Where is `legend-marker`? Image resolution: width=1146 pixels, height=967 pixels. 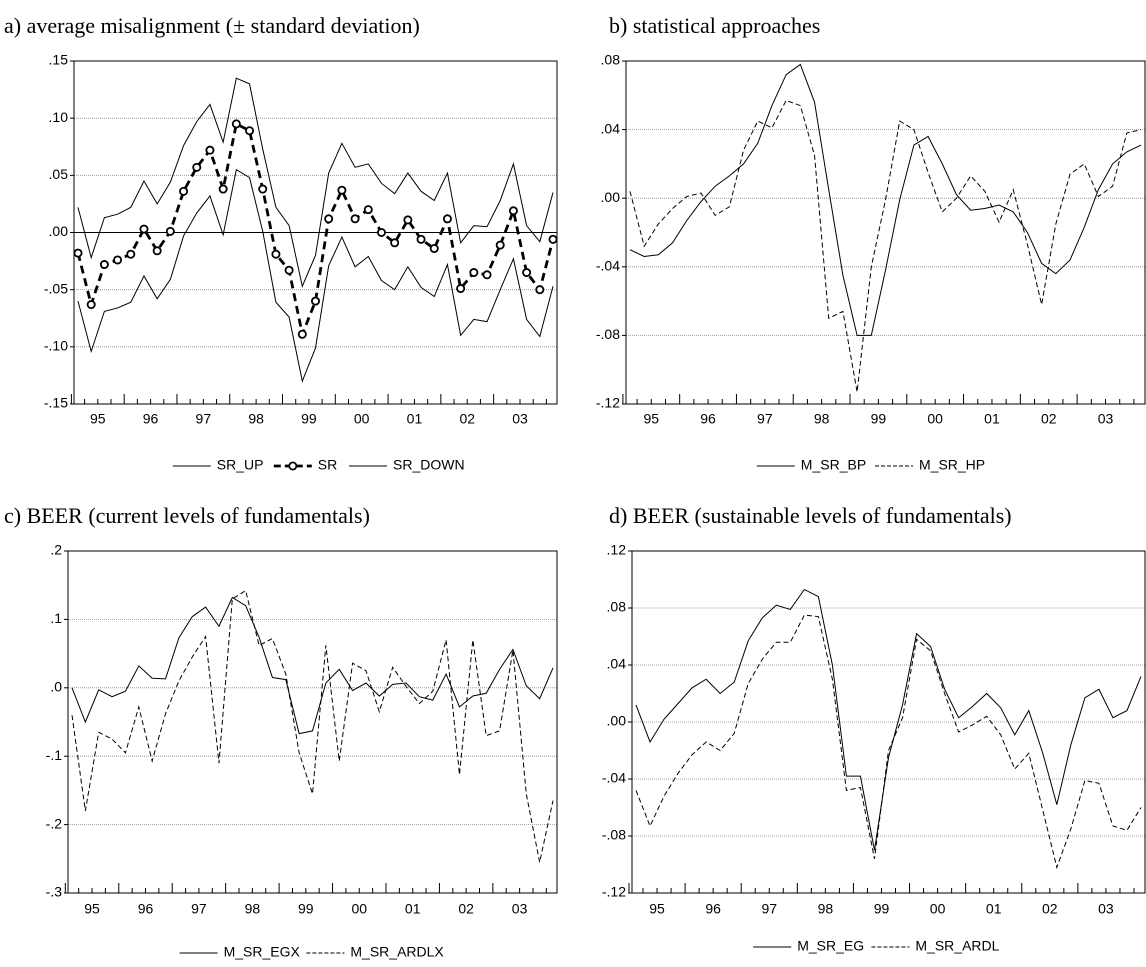 legend-marker is located at coordinates (293, 466).